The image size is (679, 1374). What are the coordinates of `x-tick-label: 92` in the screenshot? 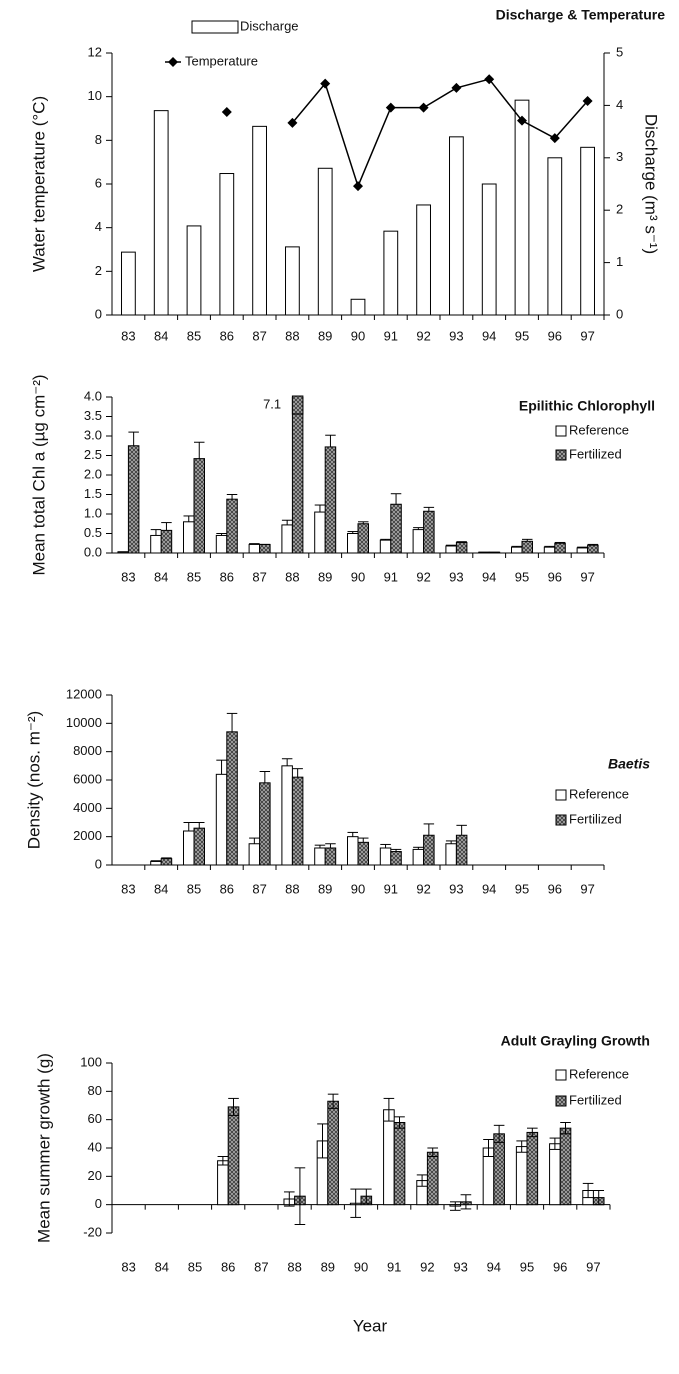 It's located at (427, 1266).